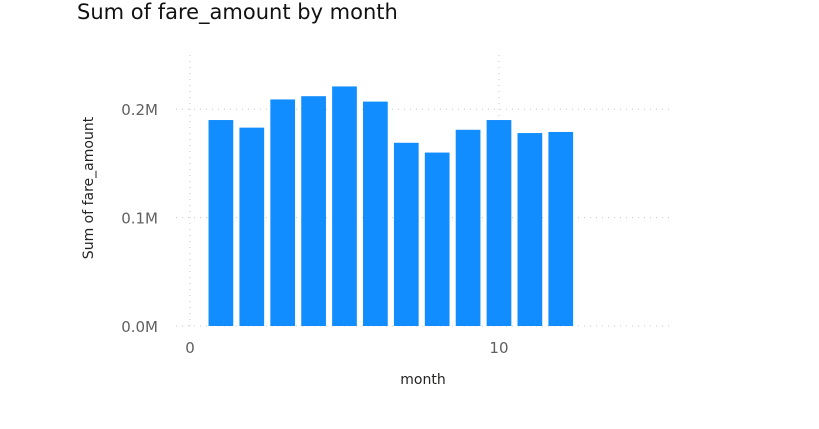 The width and height of the screenshot is (819, 429). Describe the element at coordinates (422, 380) in the screenshot. I see `x-axis-title: month` at that location.